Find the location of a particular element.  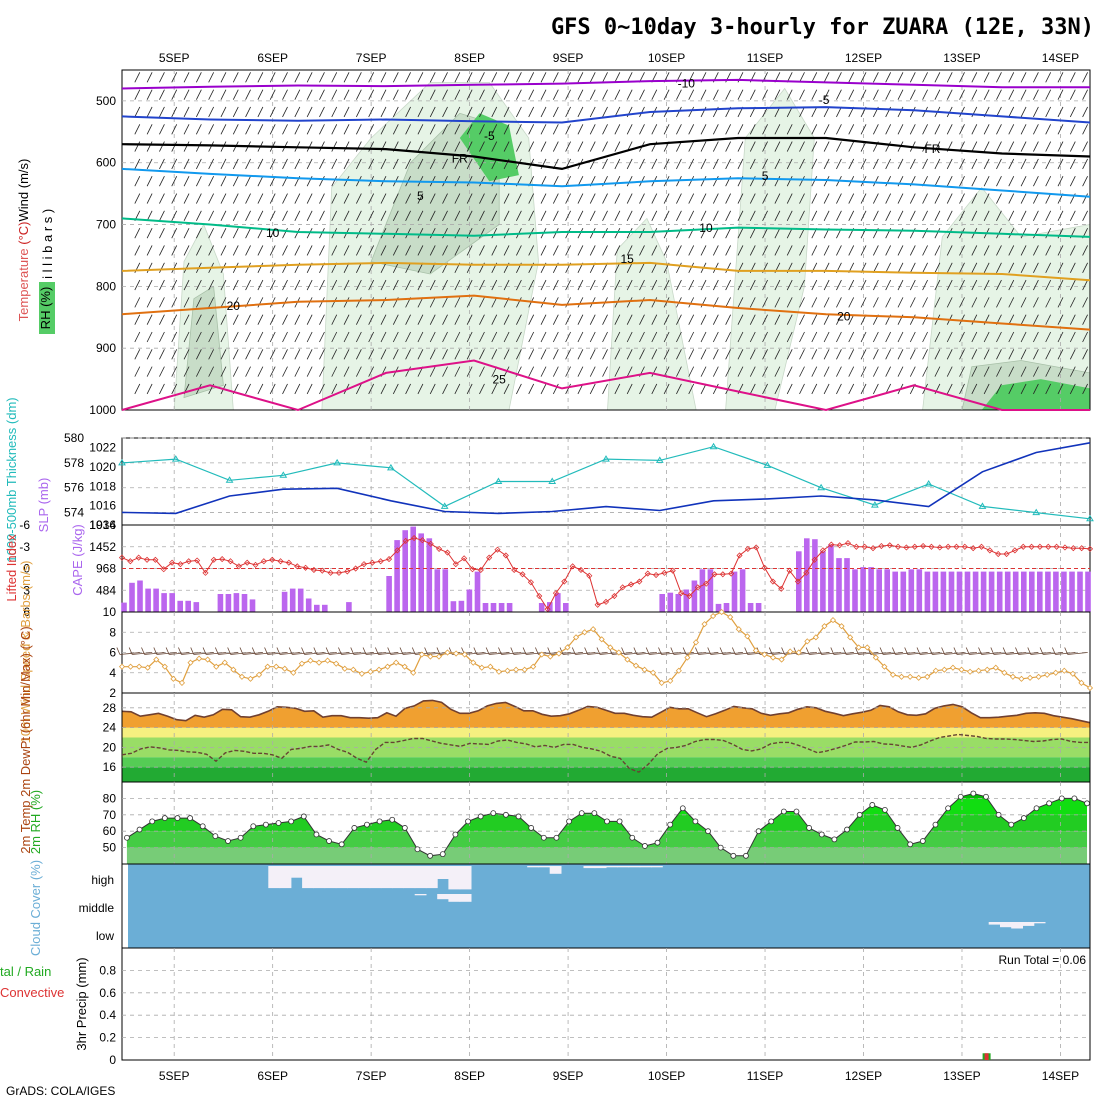

thickness-tick: 578 is located at coordinates (74, 463).